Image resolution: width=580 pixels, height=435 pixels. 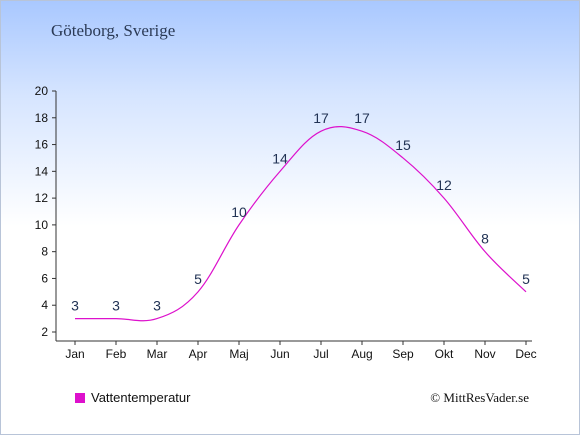 I want to click on x-tick-label: Apr, so click(x=198, y=354).